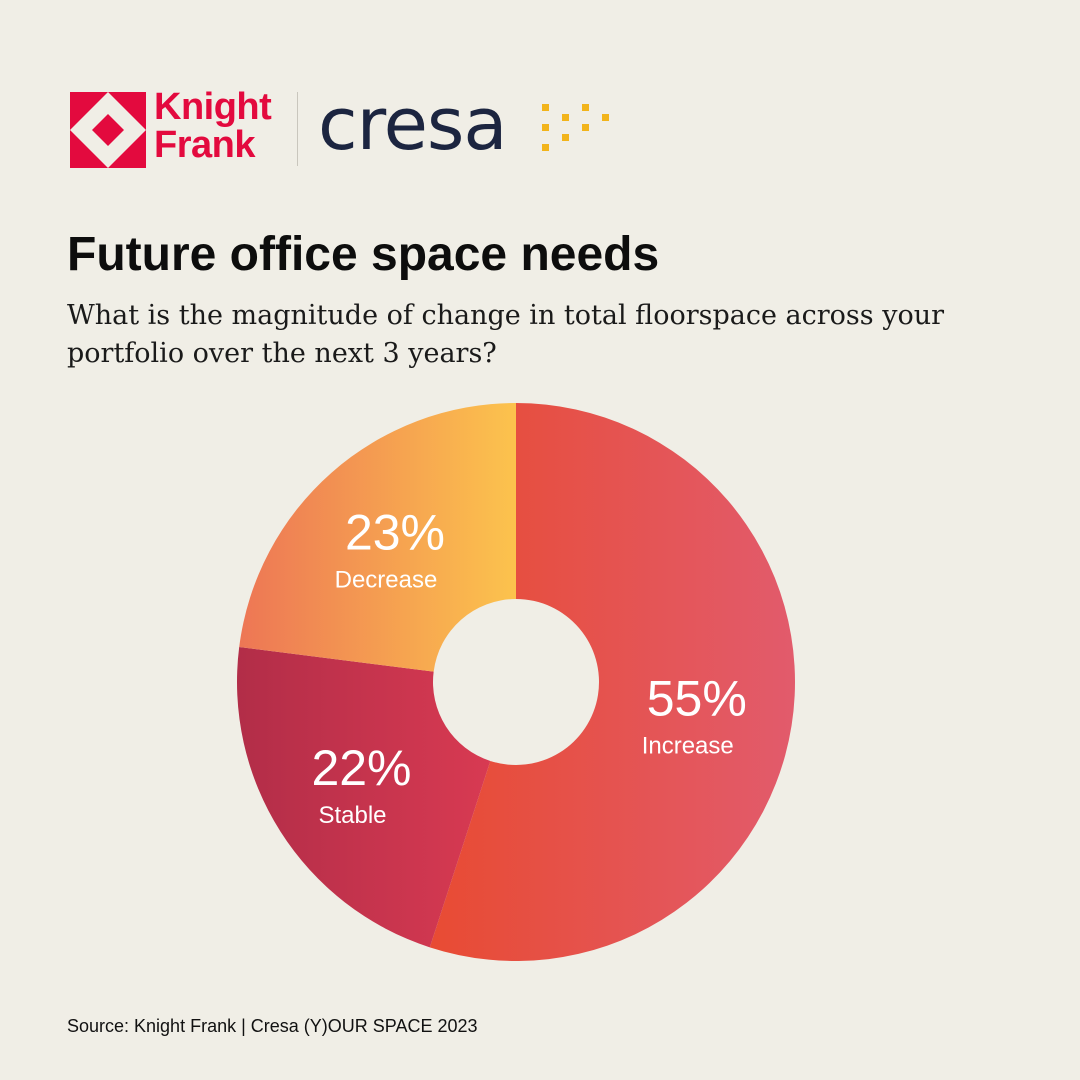 This screenshot has width=1080, height=1080. What do you see at coordinates (386, 580) in the screenshot?
I see `slice-label-decrease: Decrease` at bounding box center [386, 580].